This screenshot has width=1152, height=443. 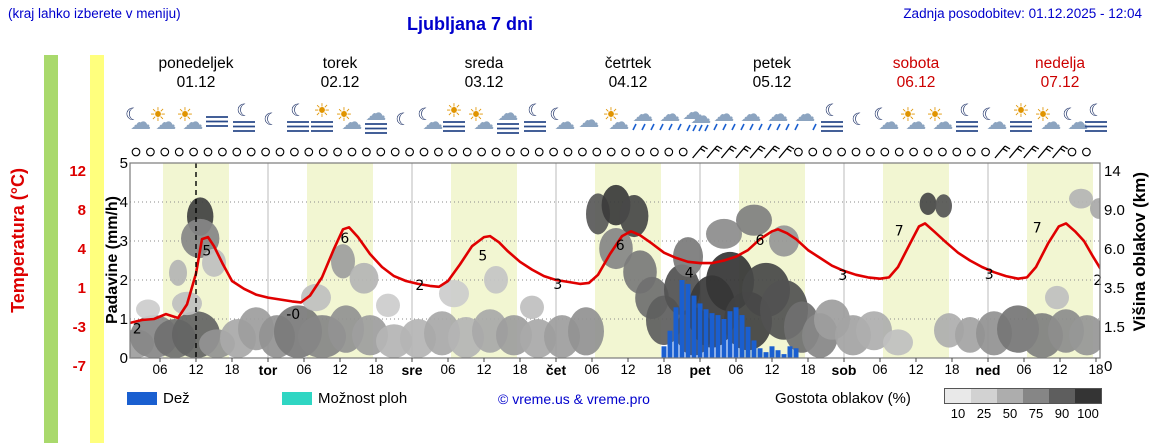 What do you see at coordinates (94, 13) in the screenshot?
I see `location-menu-hint: (kraj lahko izberete v meniju)` at bounding box center [94, 13].